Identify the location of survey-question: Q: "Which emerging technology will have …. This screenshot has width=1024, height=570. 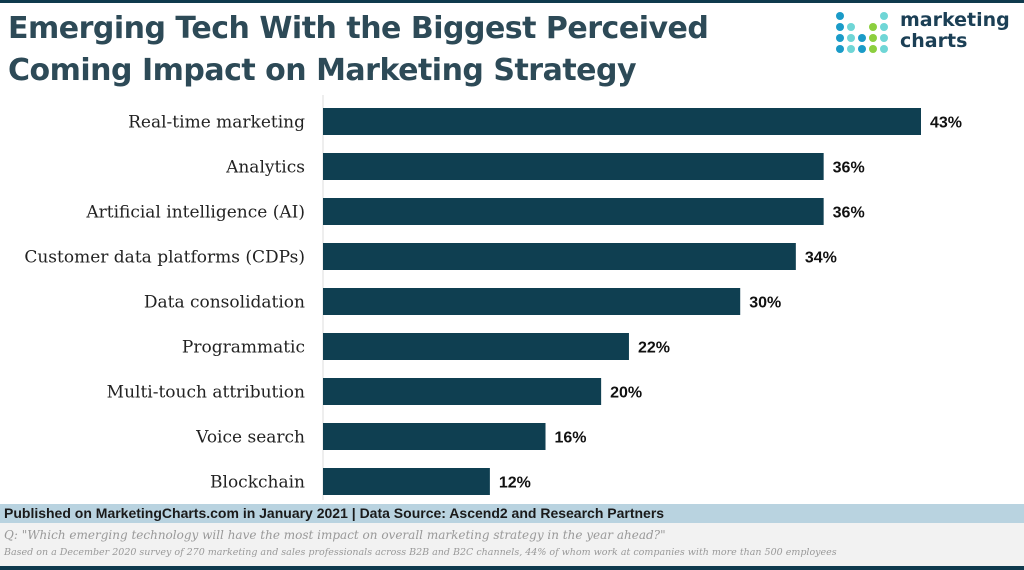
(335, 535).